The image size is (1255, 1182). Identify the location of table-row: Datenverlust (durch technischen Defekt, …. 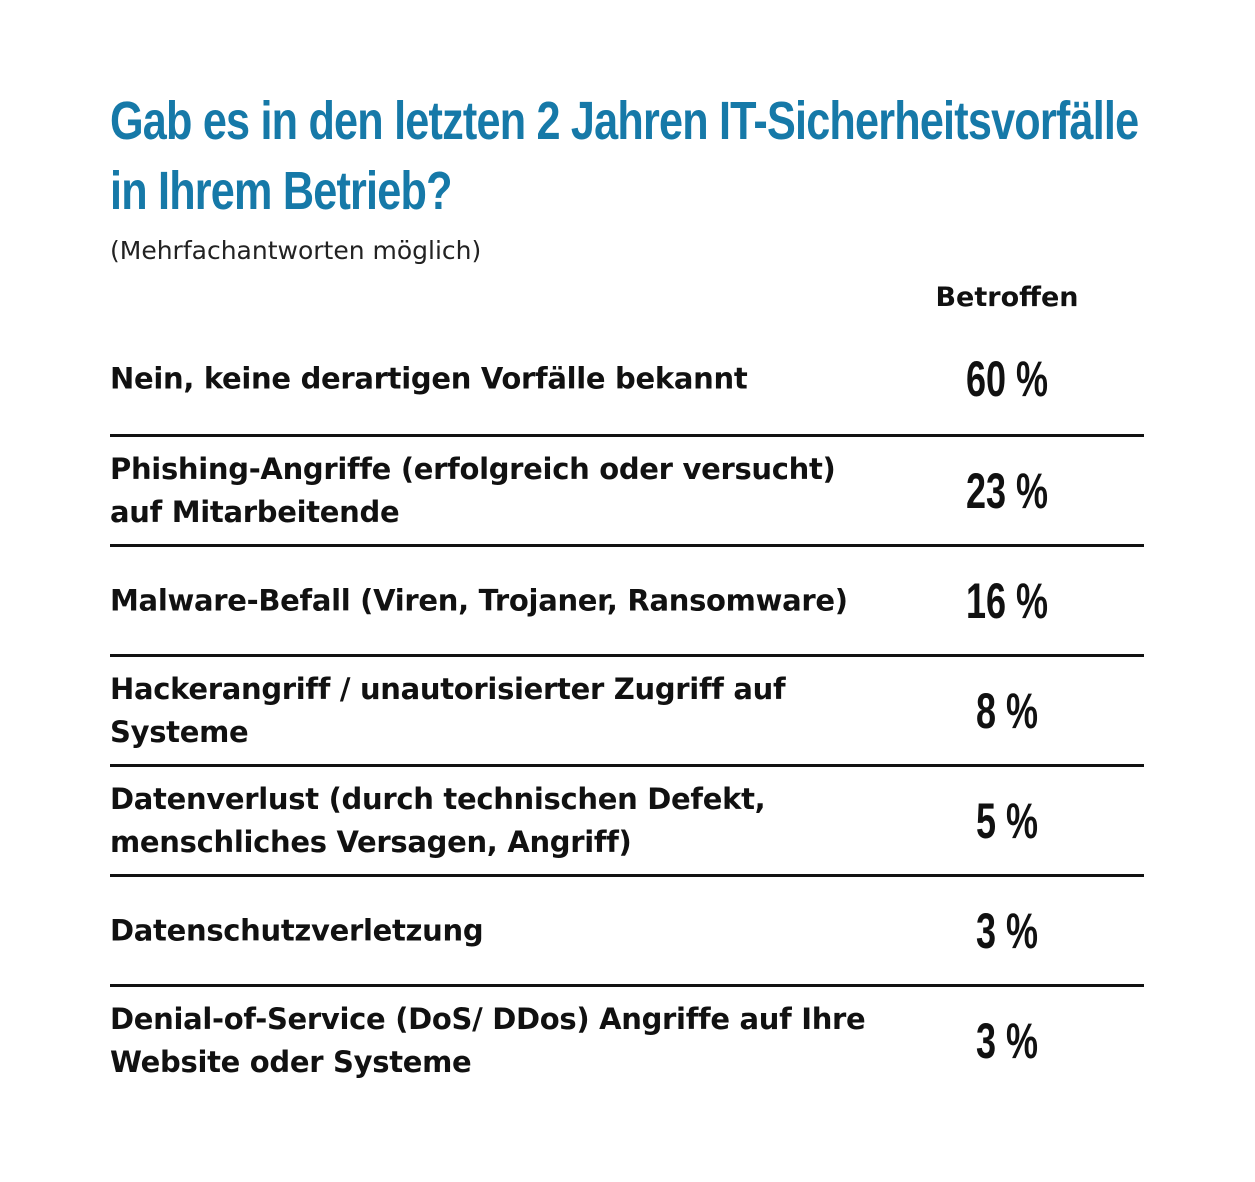
(627, 819).